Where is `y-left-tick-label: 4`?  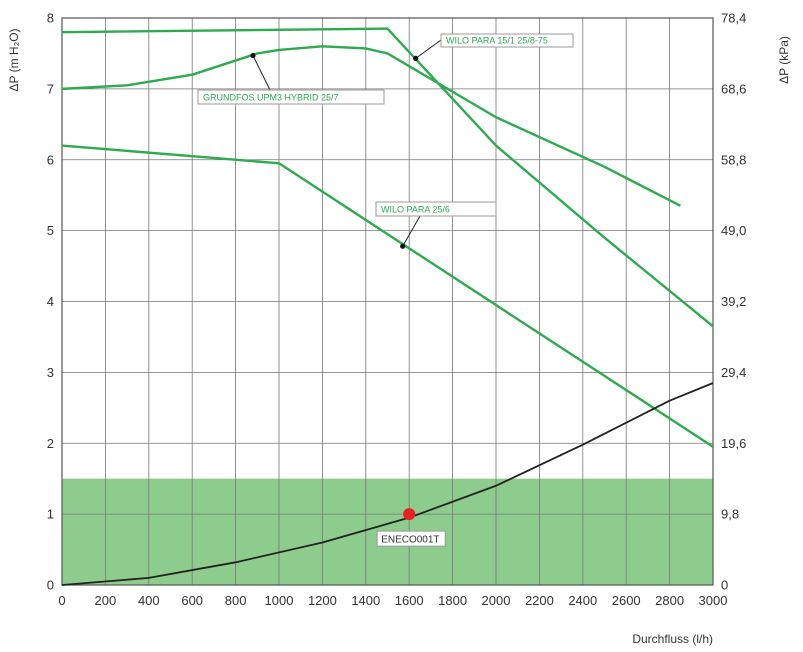
y-left-tick-label: 4 is located at coordinates (50, 301).